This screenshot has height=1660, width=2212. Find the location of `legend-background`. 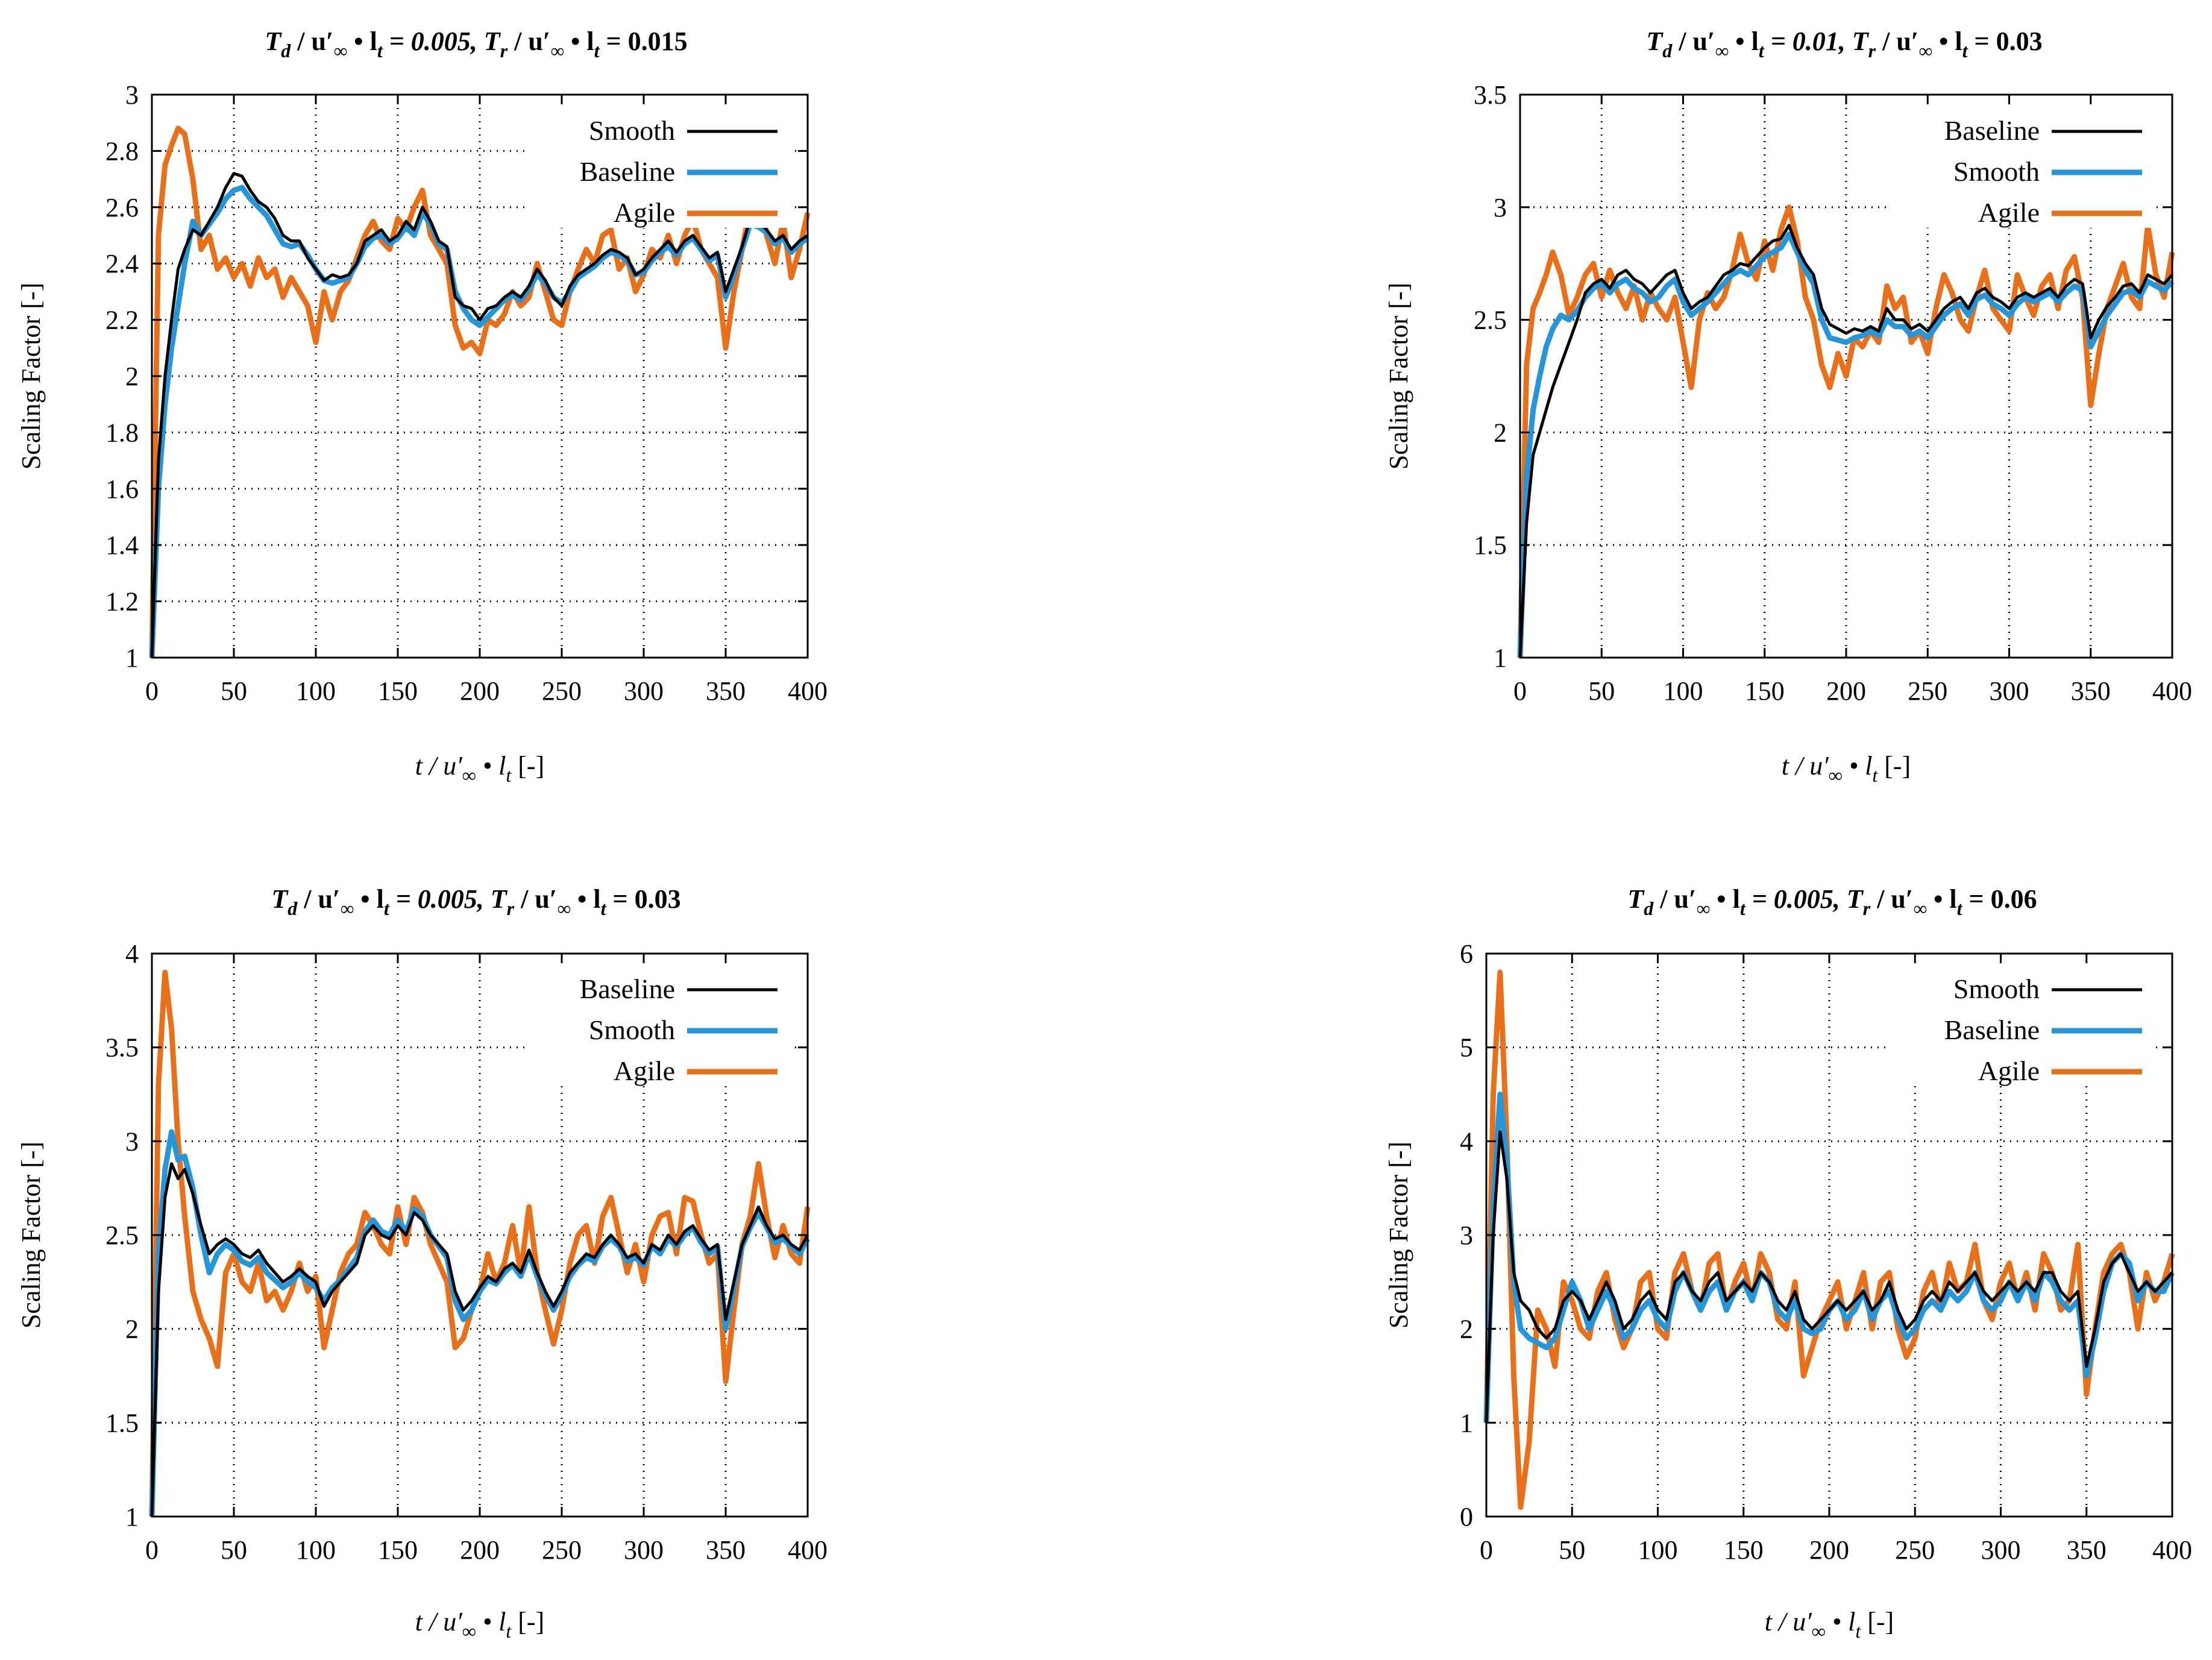

legend-background is located at coordinates (657, 1023).